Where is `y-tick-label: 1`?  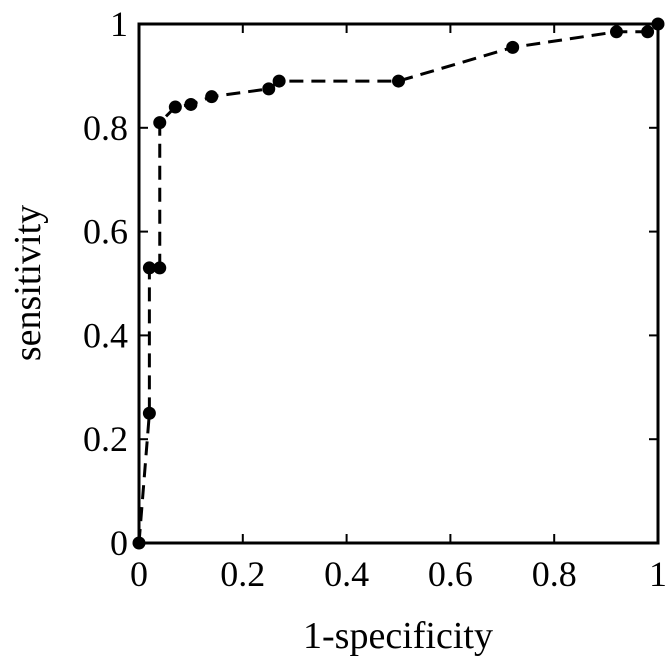 y-tick-label: 1 is located at coordinates (119, 24).